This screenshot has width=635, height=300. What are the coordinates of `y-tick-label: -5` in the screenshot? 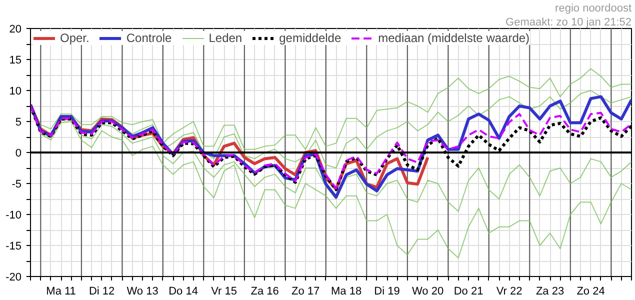 It's located at (17, 184).